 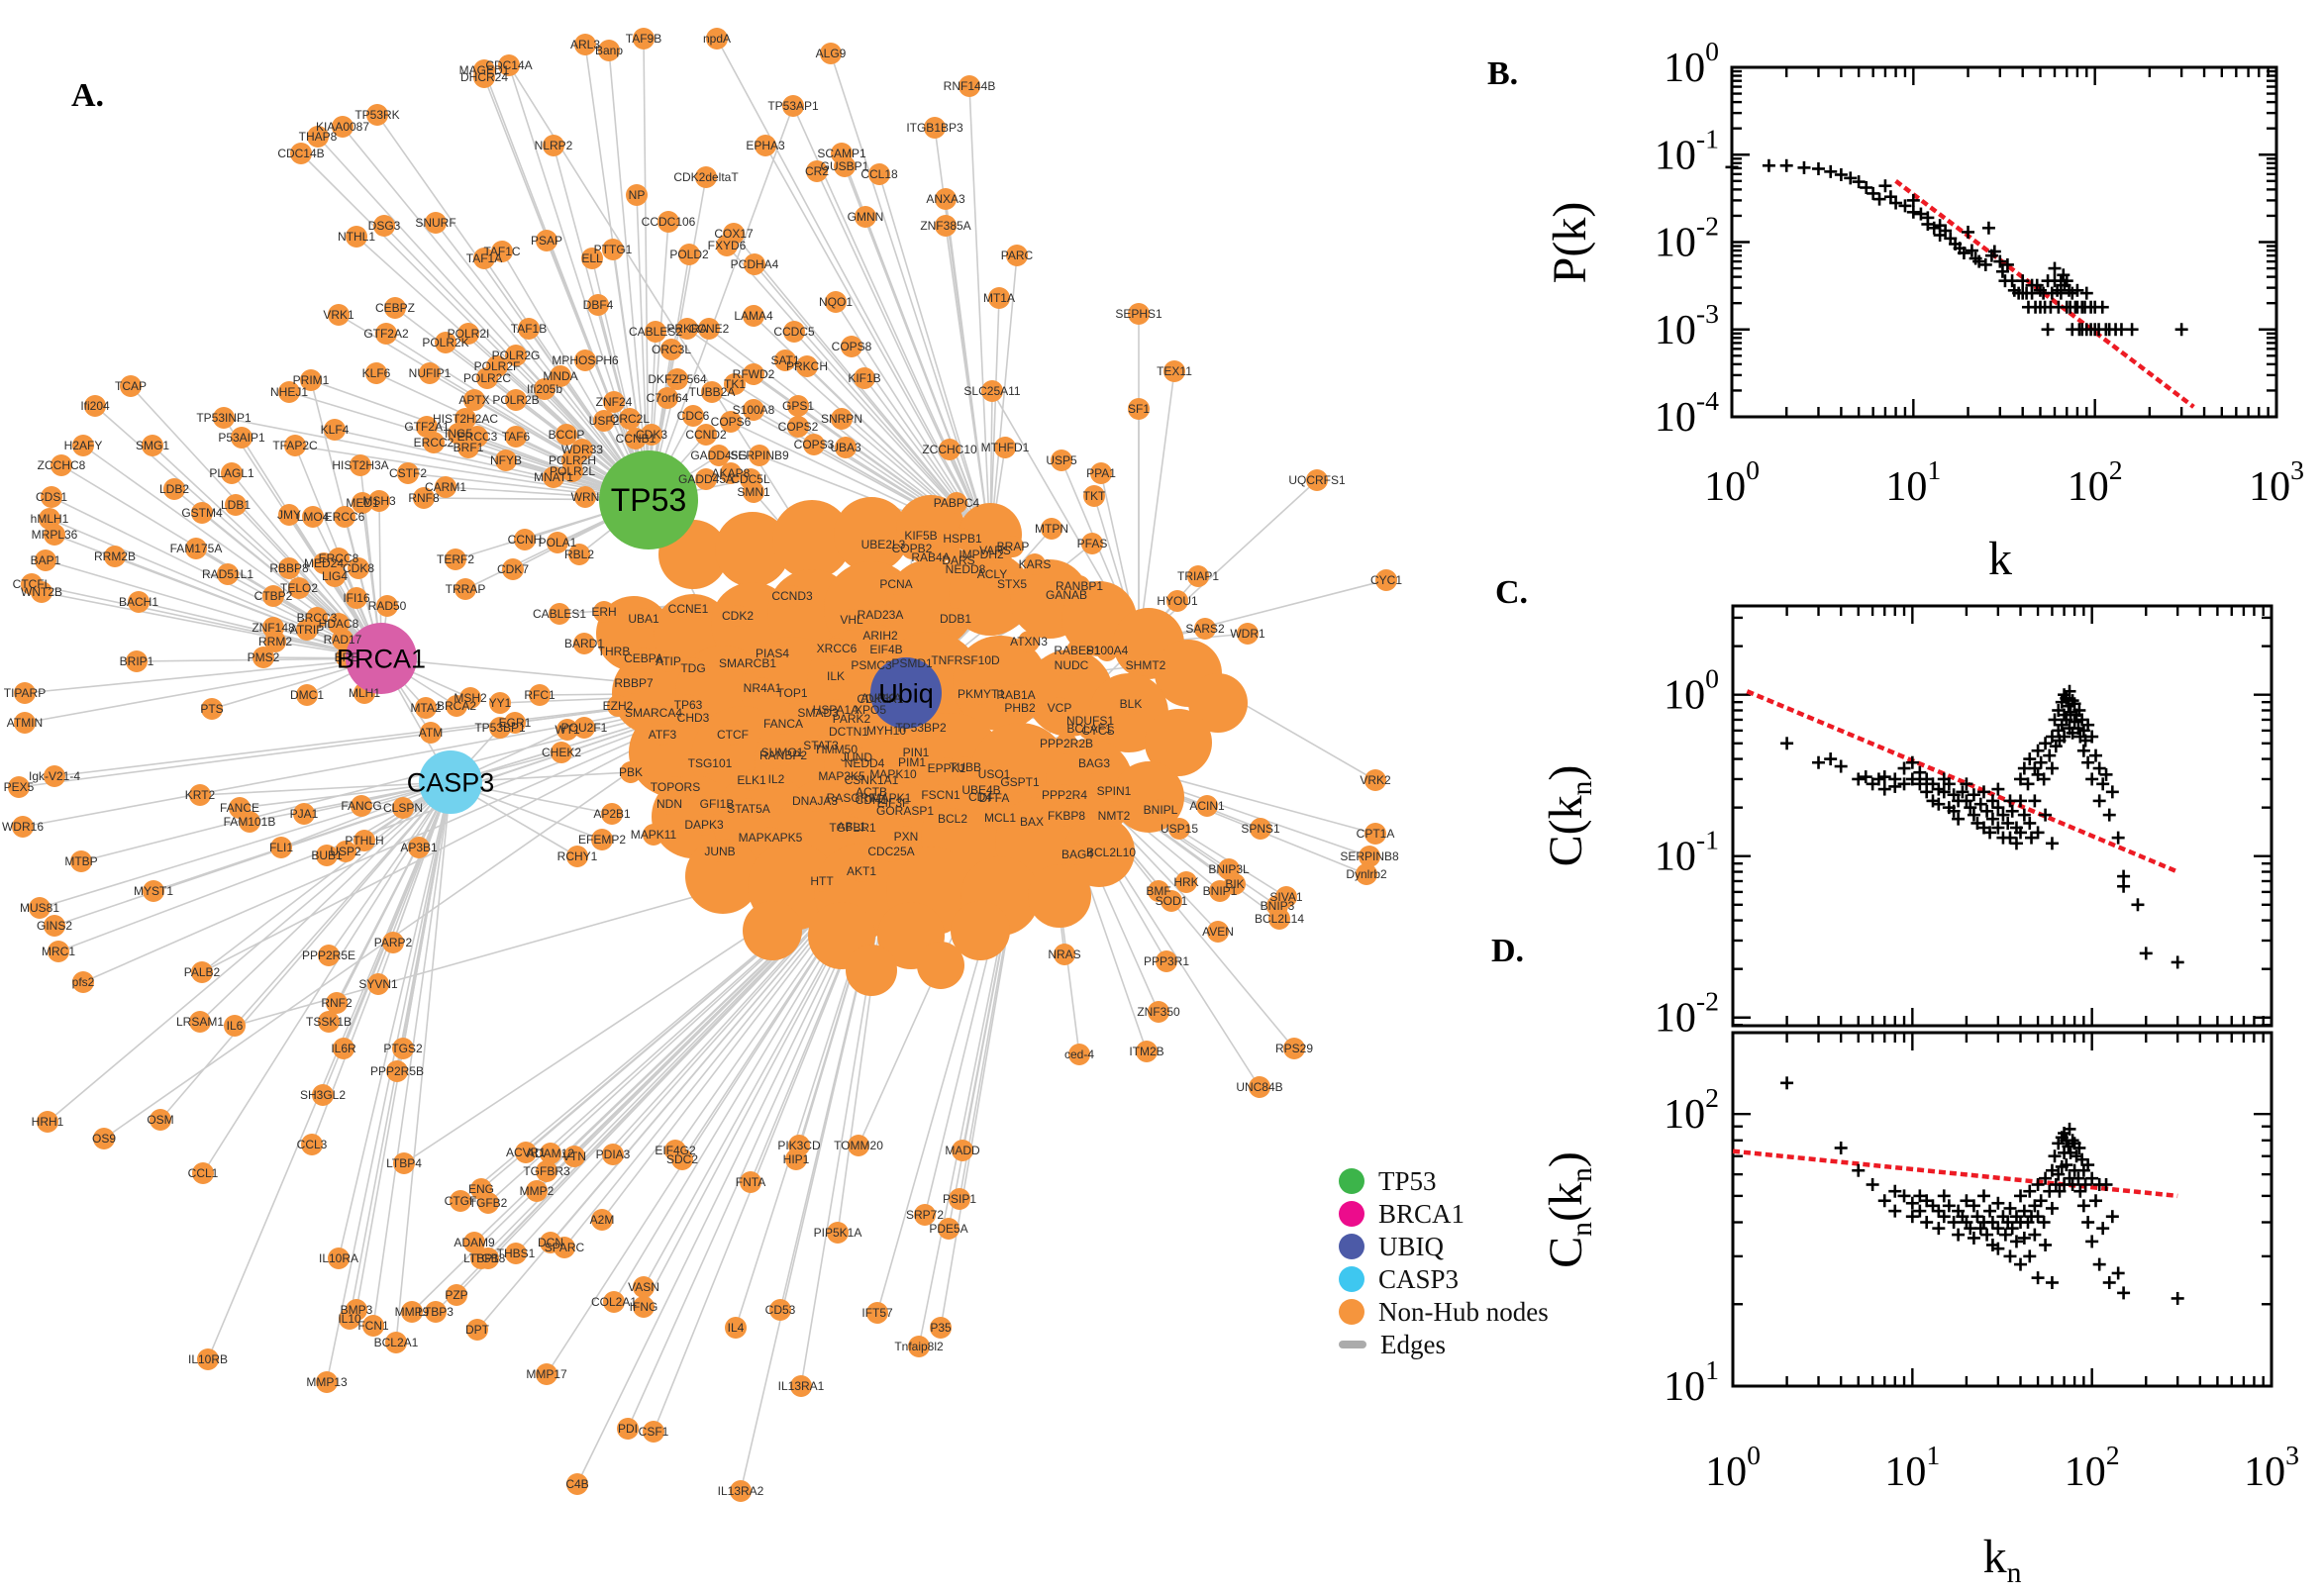 What do you see at coordinates (513, 569) in the screenshot?
I see `node-label: CDK7` at bounding box center [513, 569].